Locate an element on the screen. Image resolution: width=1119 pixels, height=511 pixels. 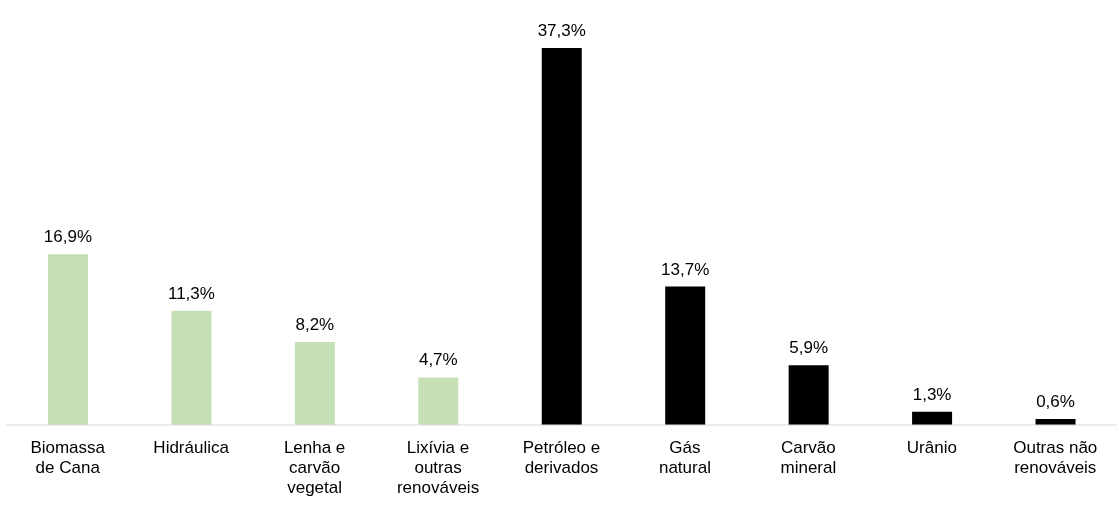
data-label: 4,7% is located at coordinates (438, 360).